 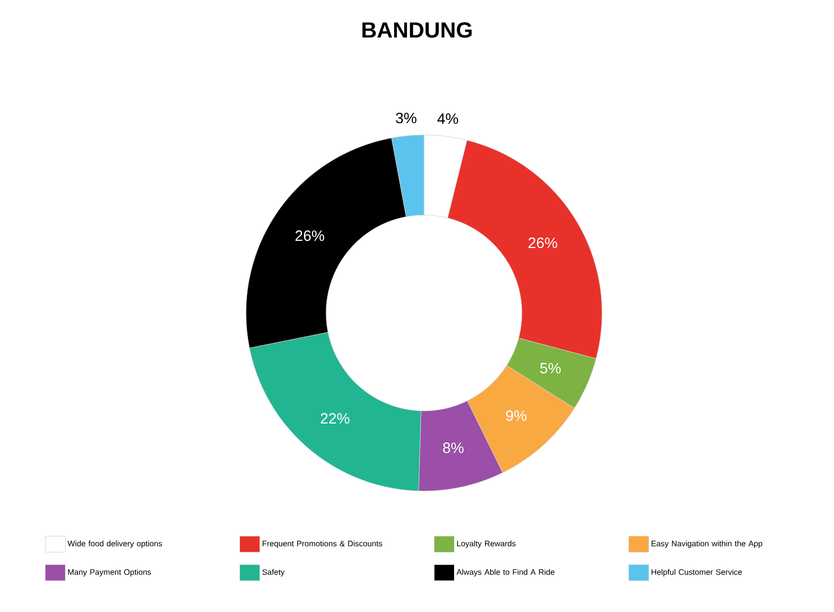 I want to click on data-label: 8%, so click(x=453, y=448).